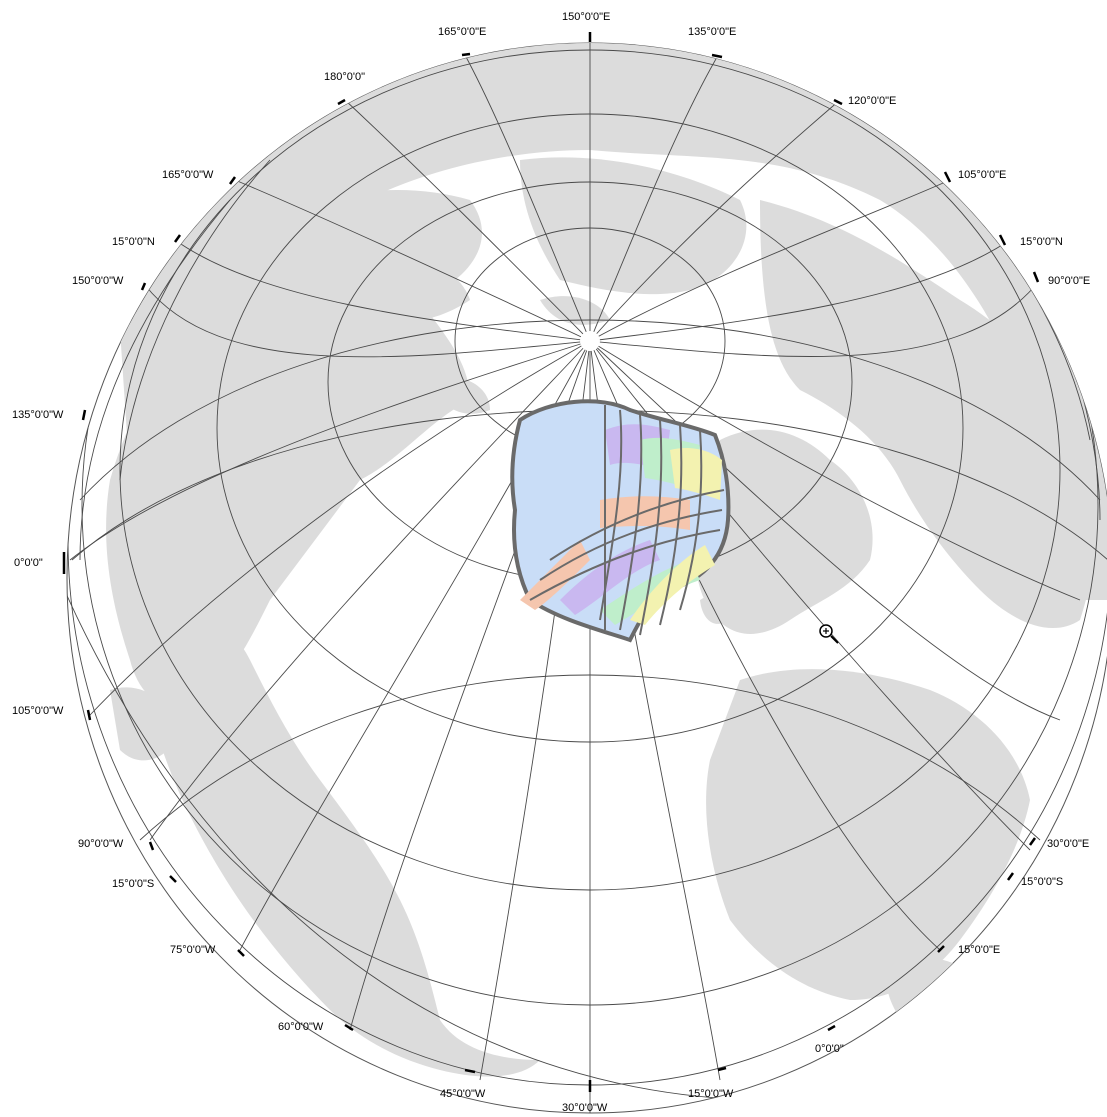 This screenshot has width=1107, height=1117. I want to click on land-asia-north, so click(633, 226).